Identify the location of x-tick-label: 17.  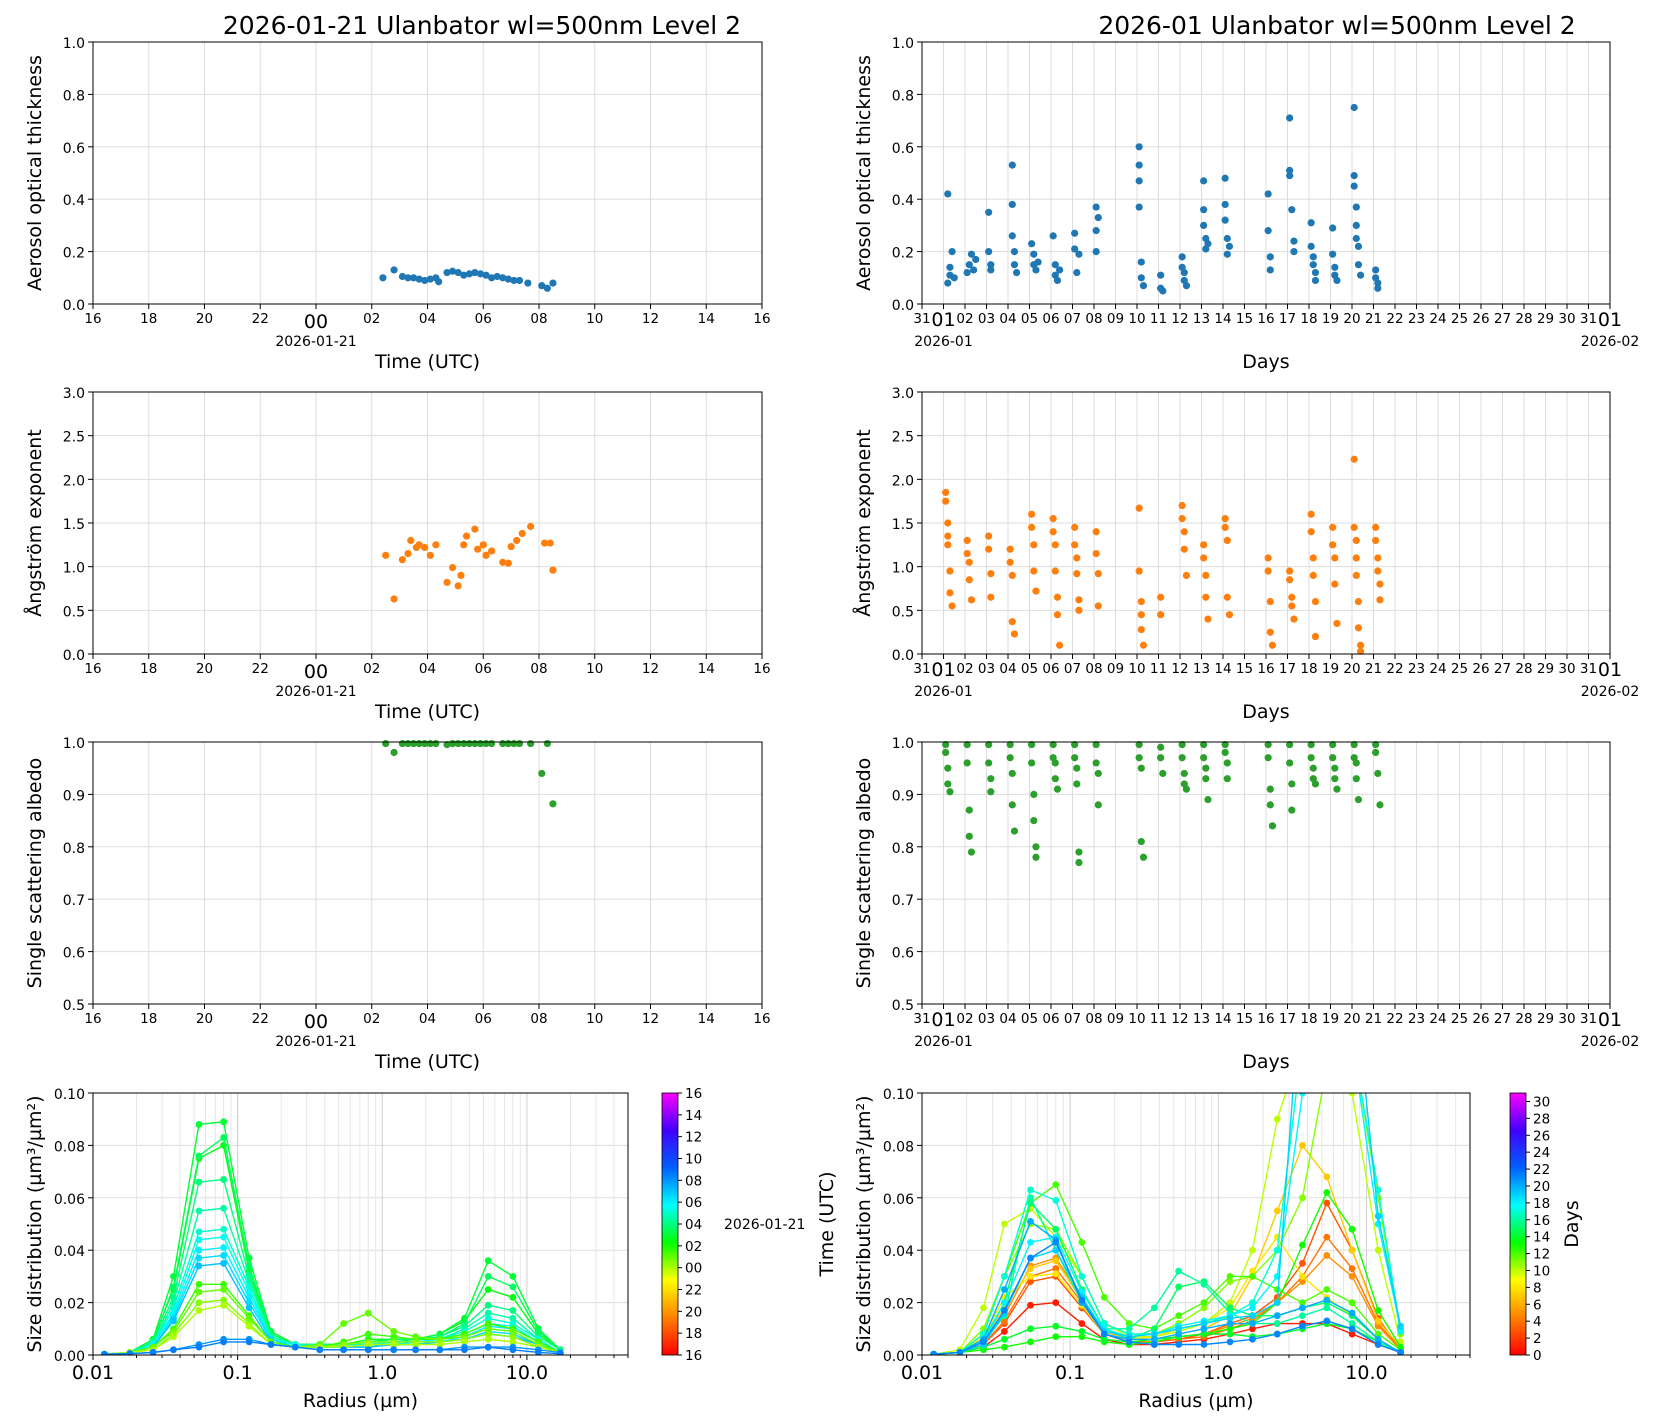
(1287, 319).